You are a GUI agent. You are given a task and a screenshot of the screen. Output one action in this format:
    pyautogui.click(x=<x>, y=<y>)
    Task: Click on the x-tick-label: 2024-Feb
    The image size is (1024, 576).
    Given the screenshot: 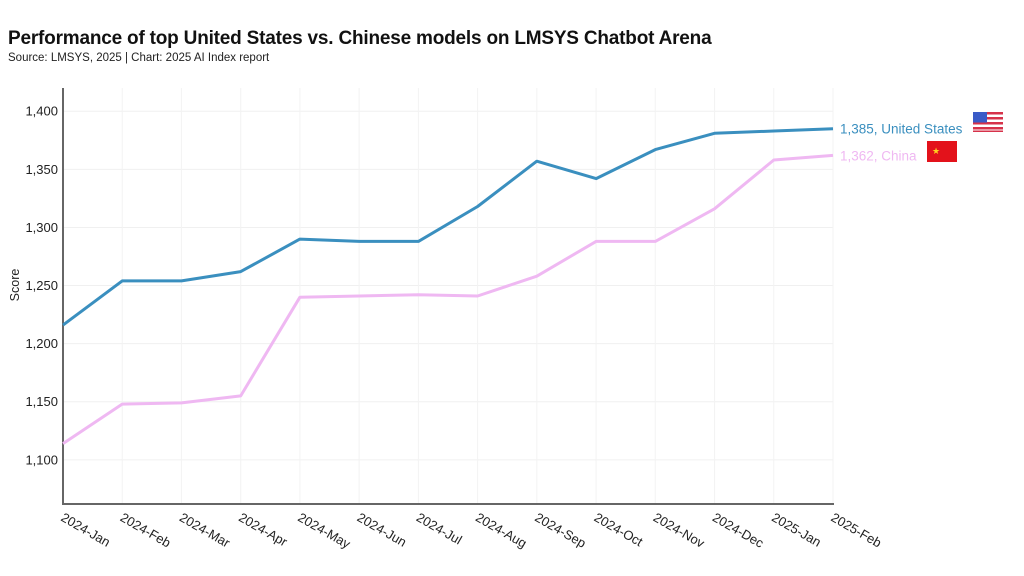 What is the action you would take?
    pyautogui.click(x=146, y=530)
    